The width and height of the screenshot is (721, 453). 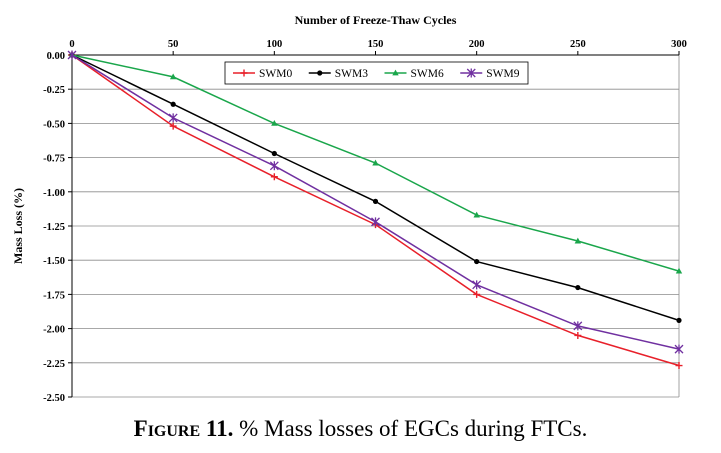 What do you see at coordinates (54, 159) in the screenshot?
I see `y-tick-label: -0.75` at bounding box center [54, 159].